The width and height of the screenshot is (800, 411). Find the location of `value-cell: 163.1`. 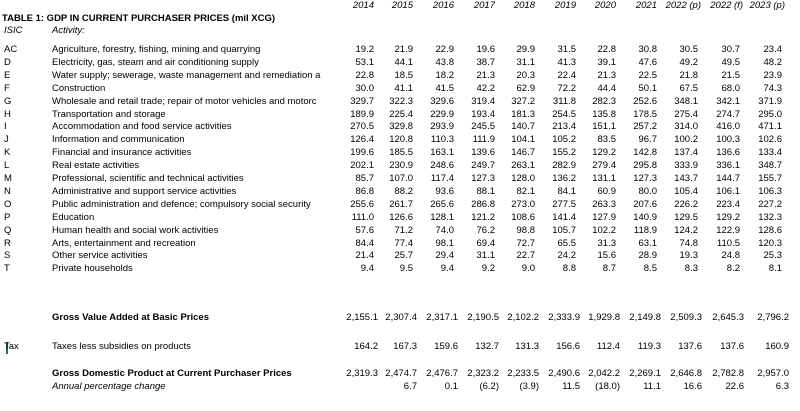

value-cell: 163.1 is located at coordinates (442, 152).